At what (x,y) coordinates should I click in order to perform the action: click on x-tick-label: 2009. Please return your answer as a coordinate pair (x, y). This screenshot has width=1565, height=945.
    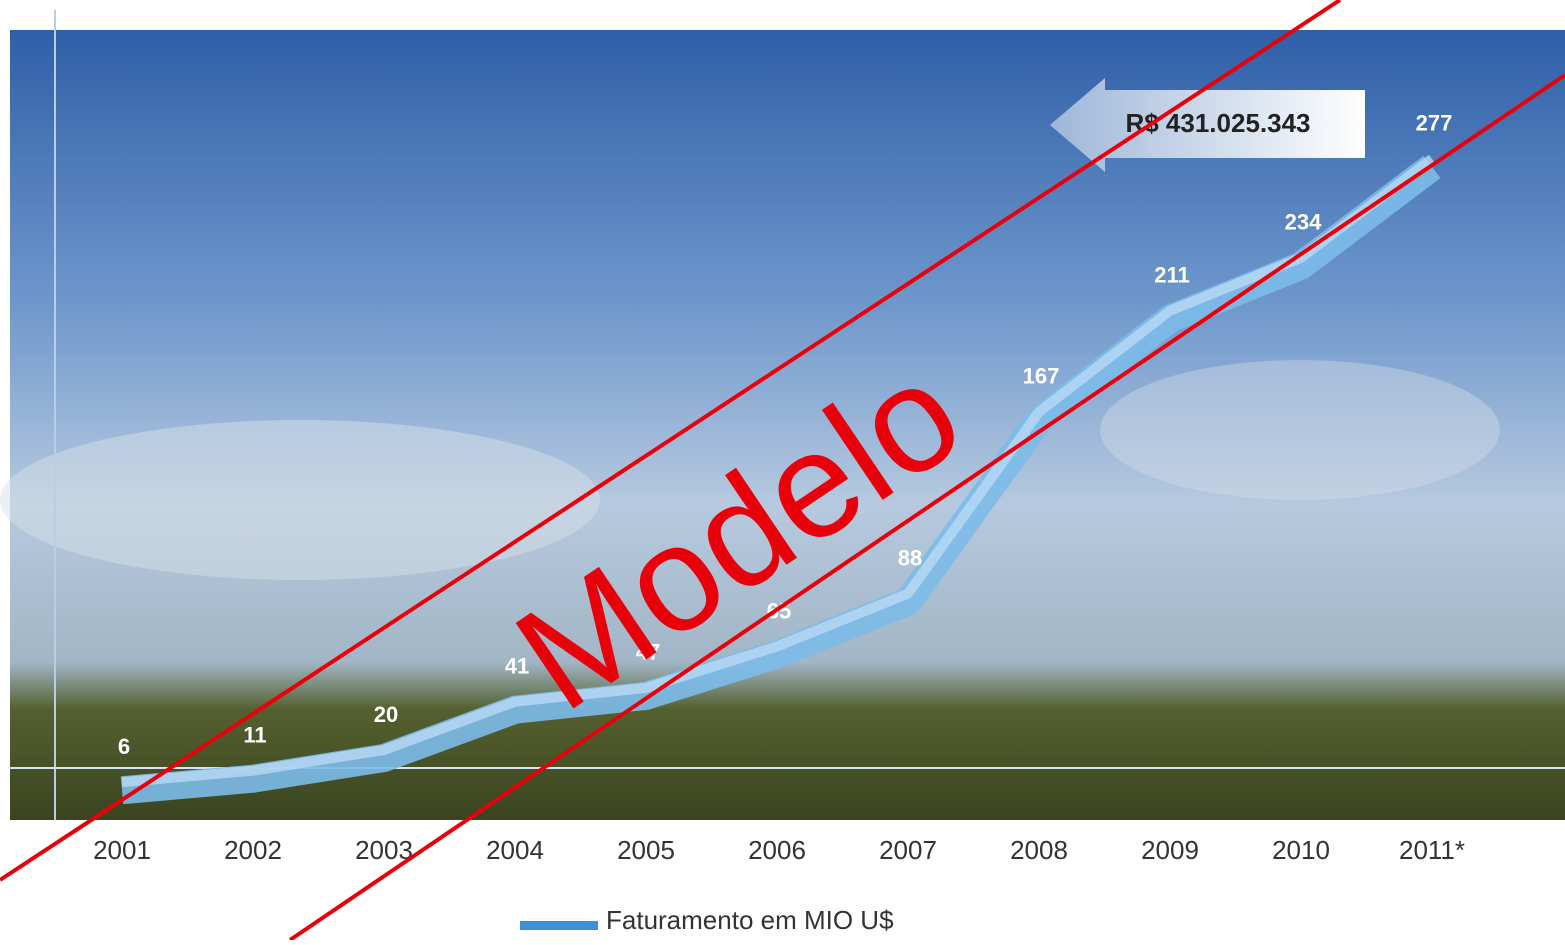
    Looking at the image, I should click on (1170, 850).